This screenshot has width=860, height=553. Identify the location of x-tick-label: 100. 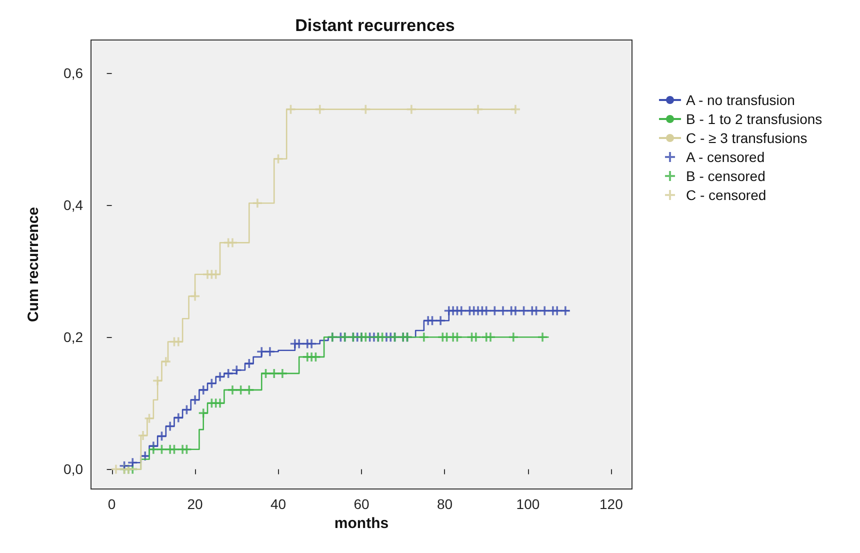
(528, 504).